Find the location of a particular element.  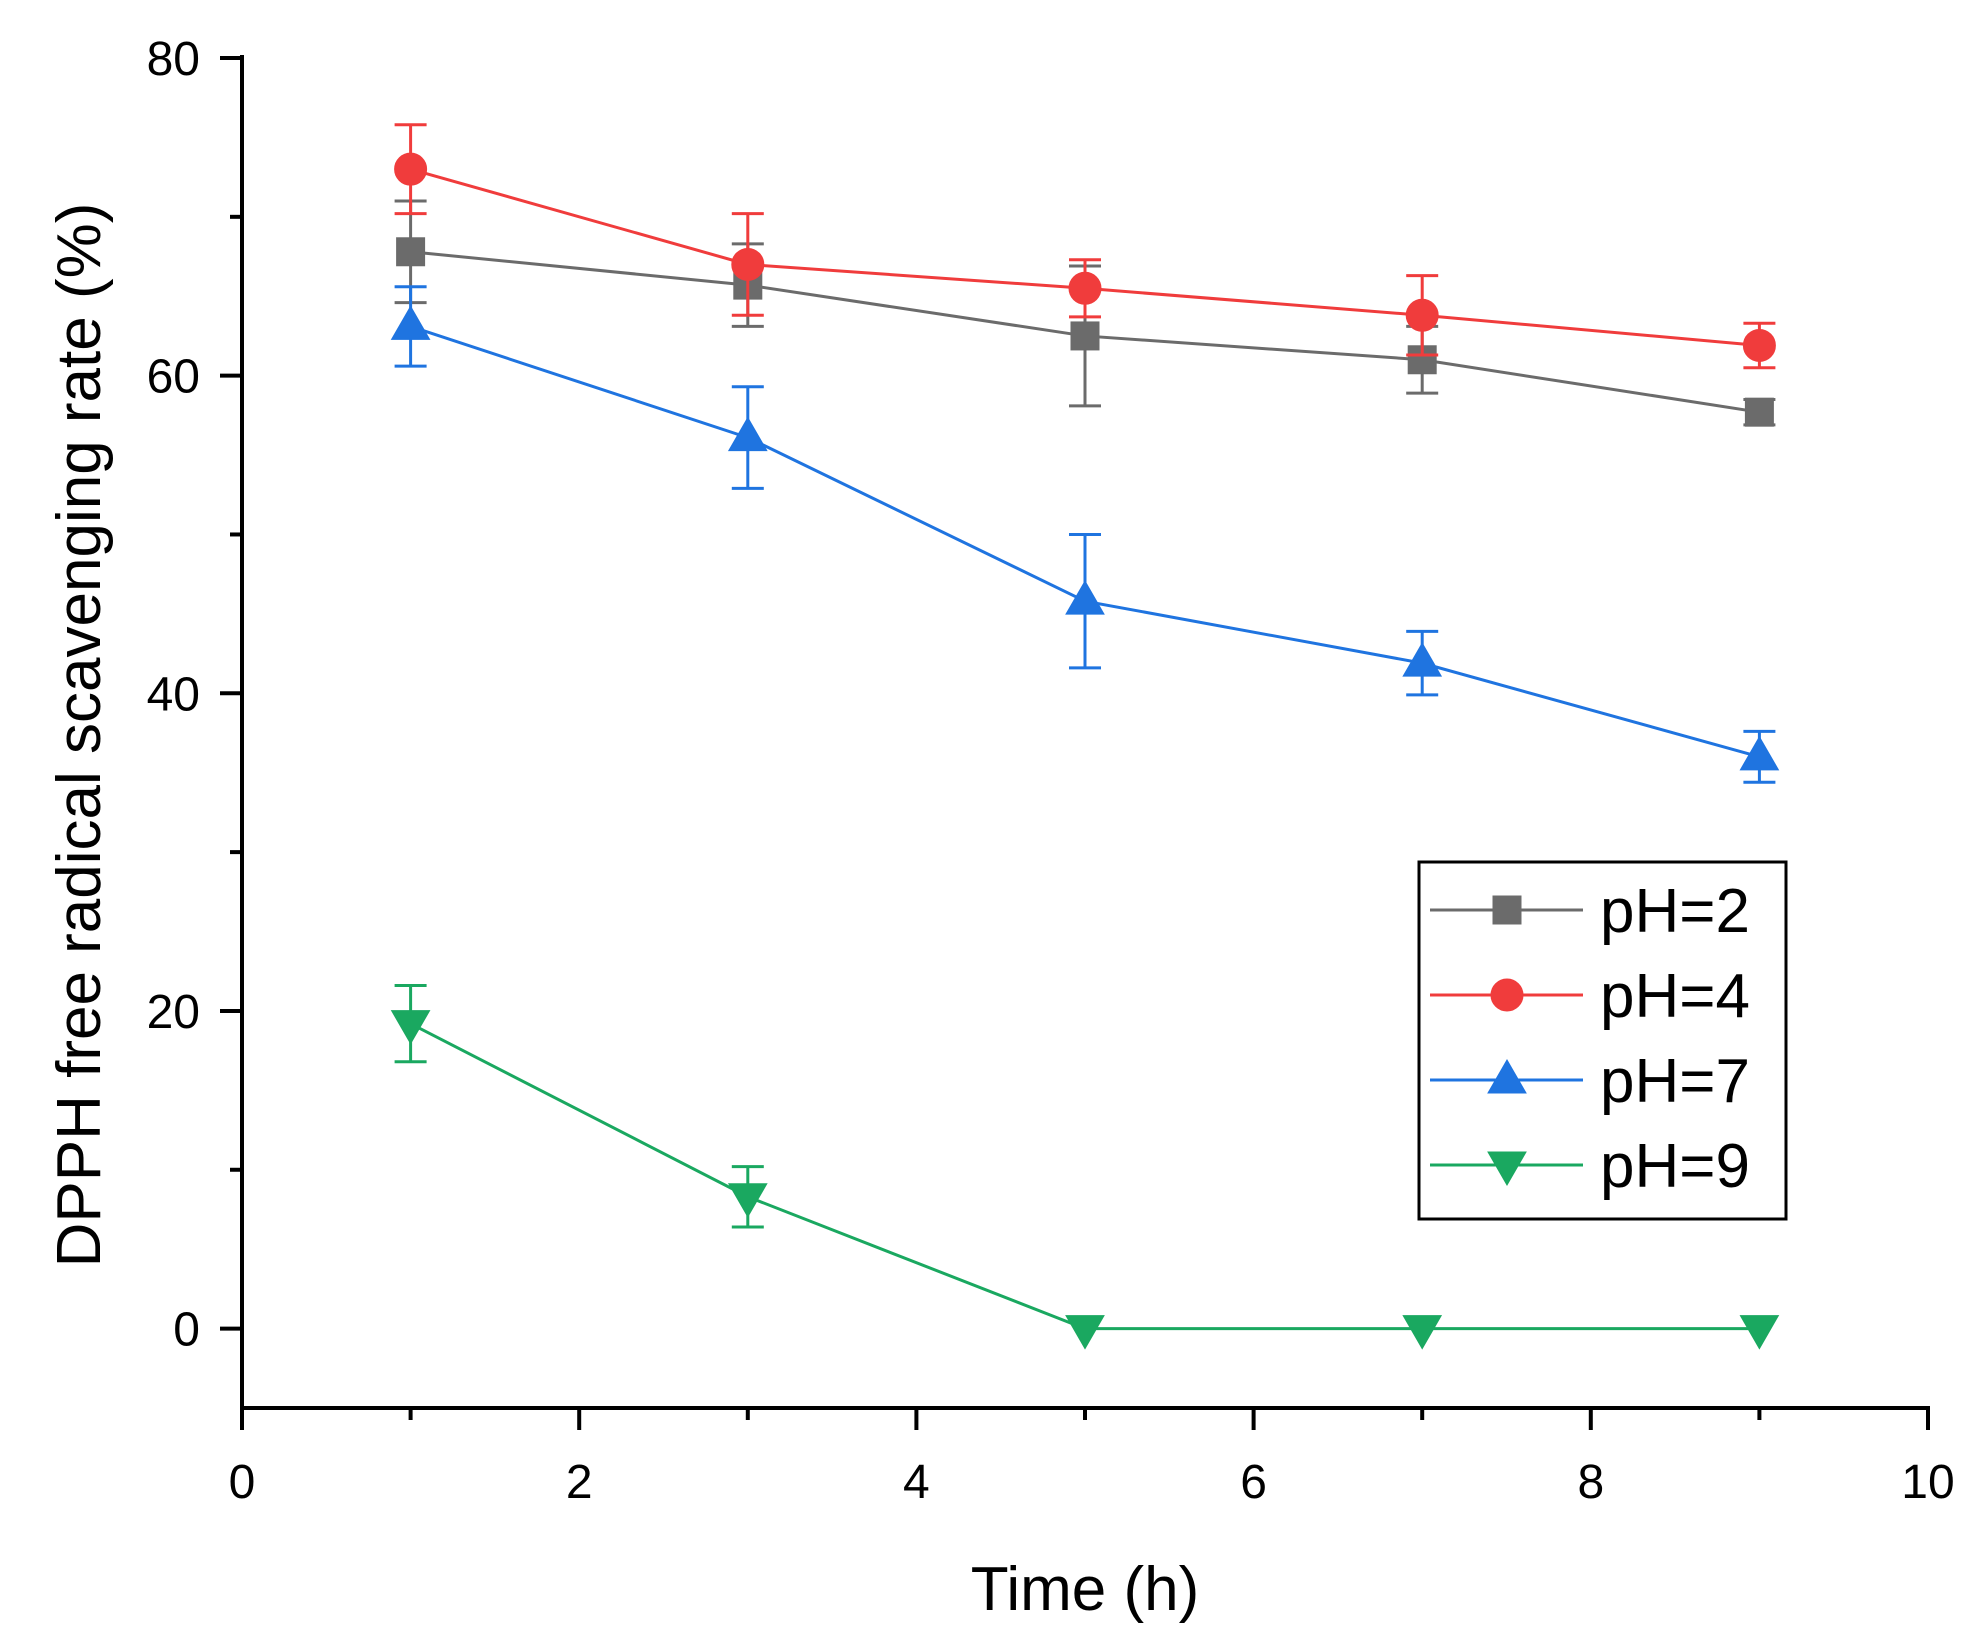

x-tick-label: 10 is located at coordinates (1927, 1482).